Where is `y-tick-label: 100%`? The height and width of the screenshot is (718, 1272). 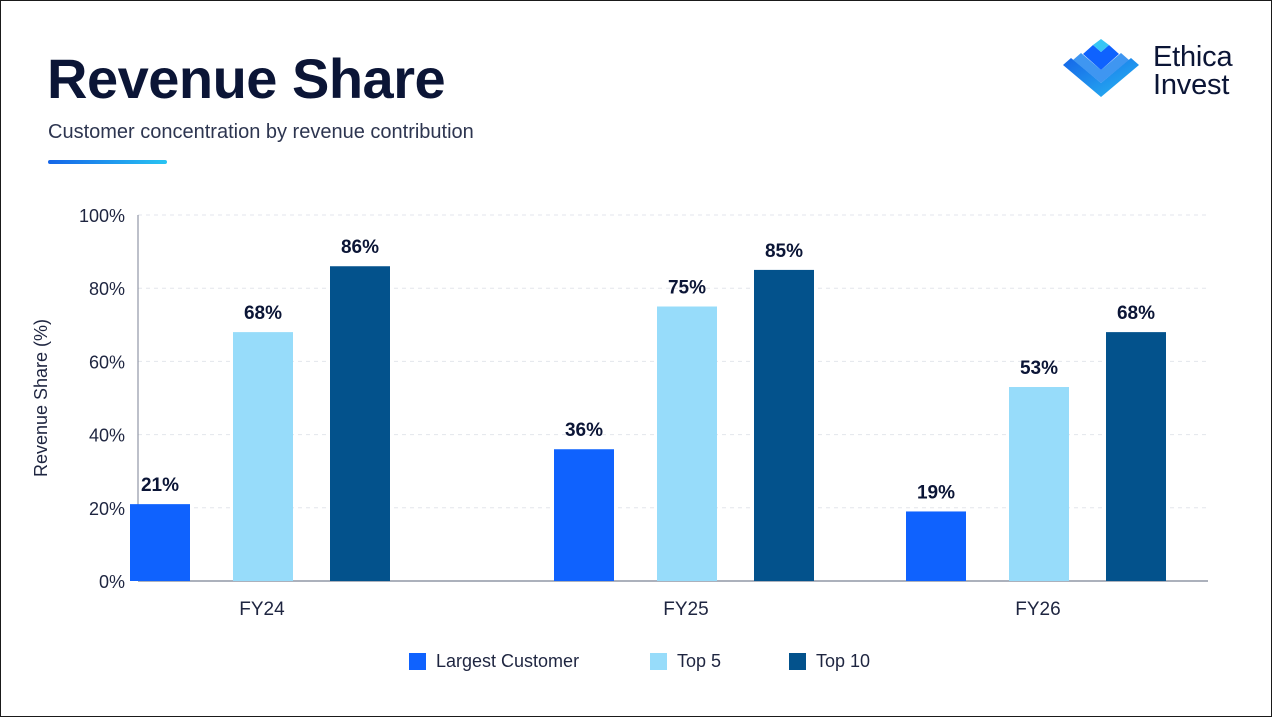
y-tick-label: 100% is located at coordinates (102, 216).